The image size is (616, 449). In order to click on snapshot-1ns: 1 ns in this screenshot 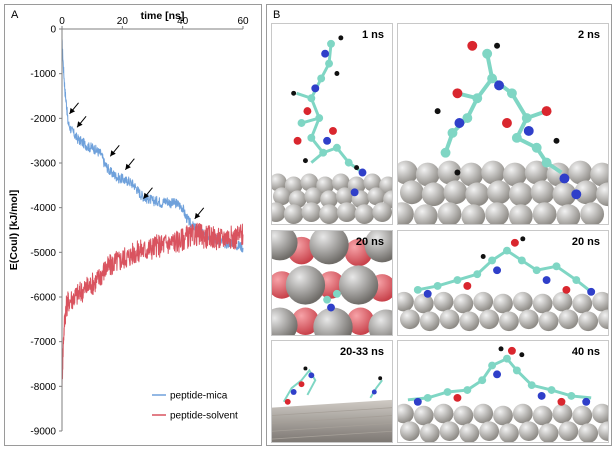, I will do `click(332, 124)`.